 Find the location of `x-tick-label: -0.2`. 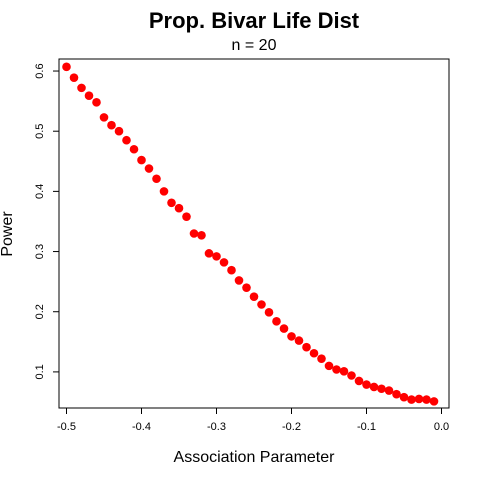

x-tick-label: -0.2 is located at coordinates (291, 427).